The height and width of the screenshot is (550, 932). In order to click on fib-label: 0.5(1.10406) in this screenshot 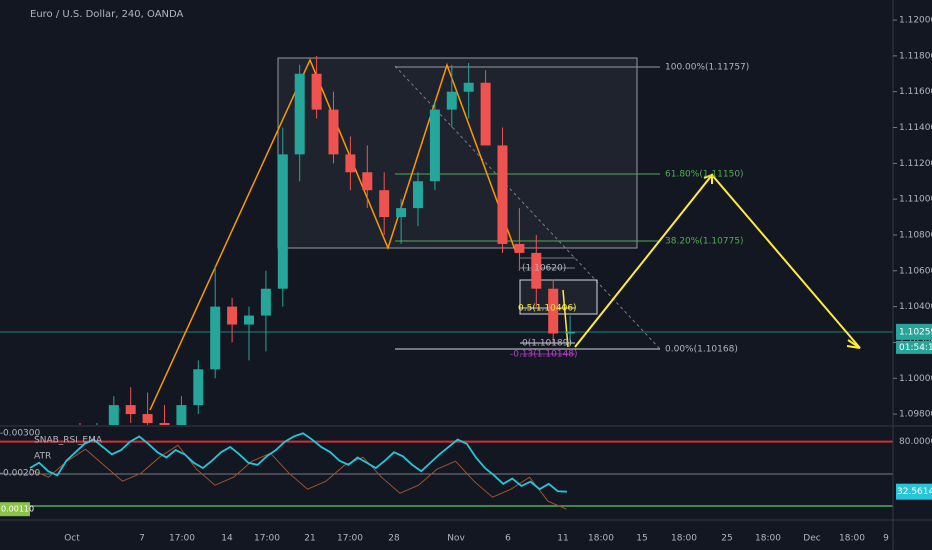, I will do `click(547, 309)`.